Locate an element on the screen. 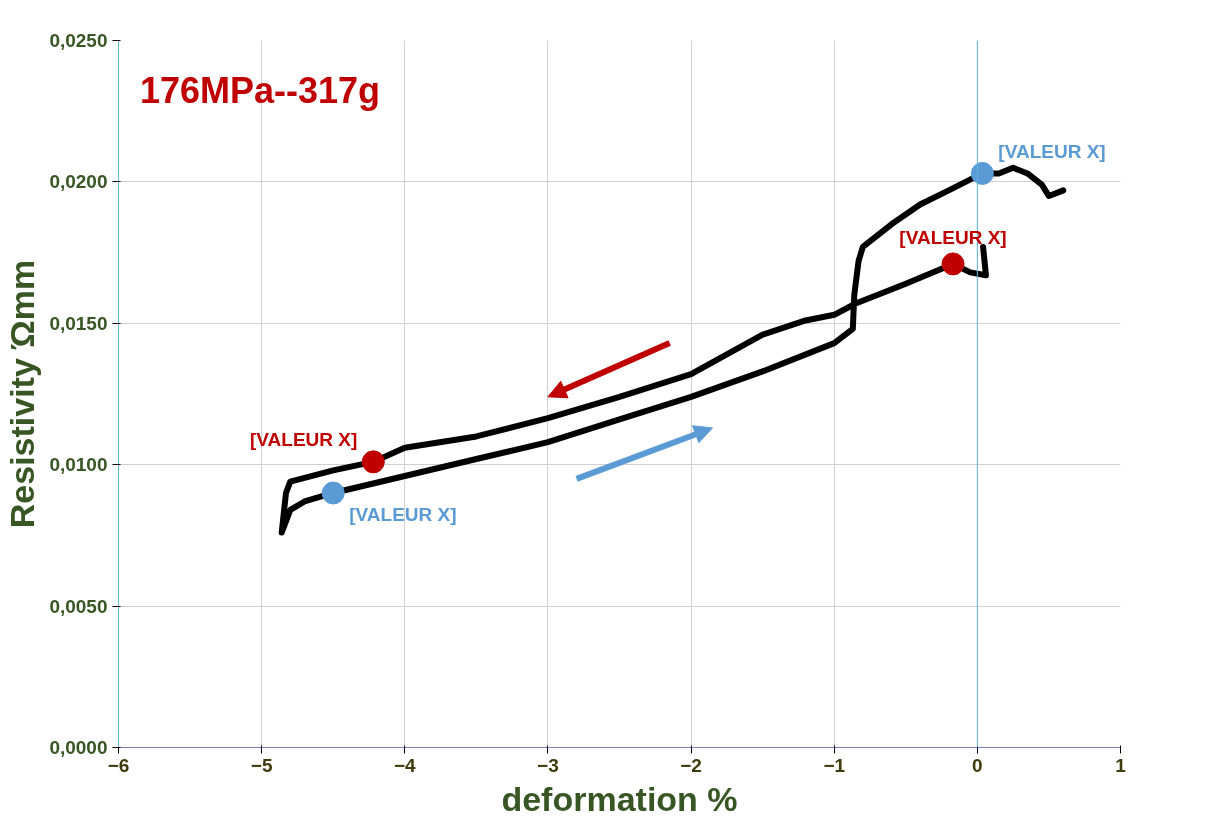 This screenshot has height=831, width=1214. y-tick-label: 0,0200 is located at coordinates (78, 182).